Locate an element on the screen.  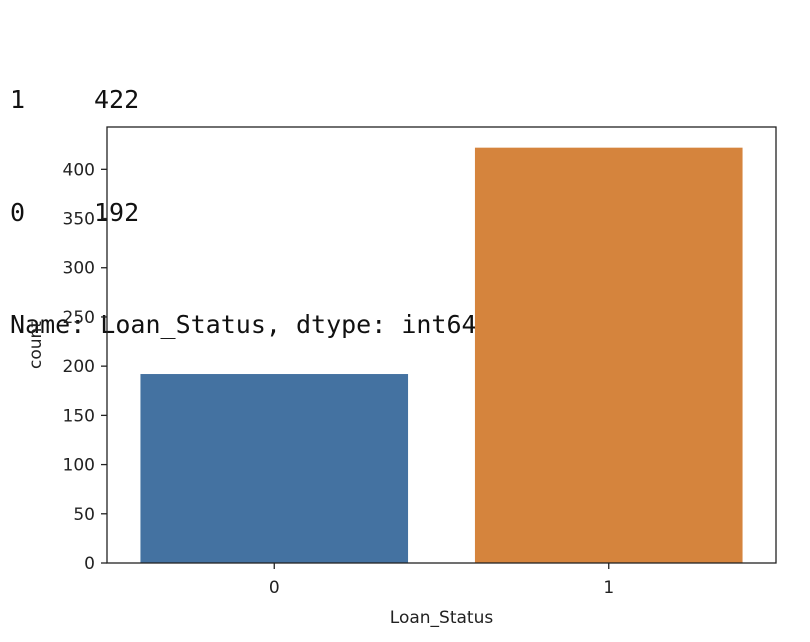
y-tick-label: 150 is located at coordinates (79, 416).